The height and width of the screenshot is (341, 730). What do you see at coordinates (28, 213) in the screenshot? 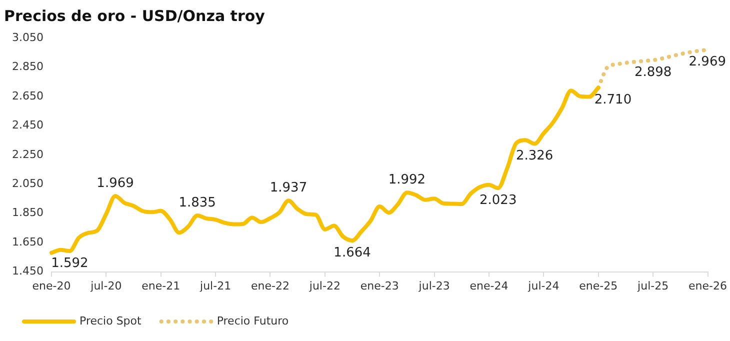
I see `y-tick-label: 1.850` at bounding box center [28, 213].